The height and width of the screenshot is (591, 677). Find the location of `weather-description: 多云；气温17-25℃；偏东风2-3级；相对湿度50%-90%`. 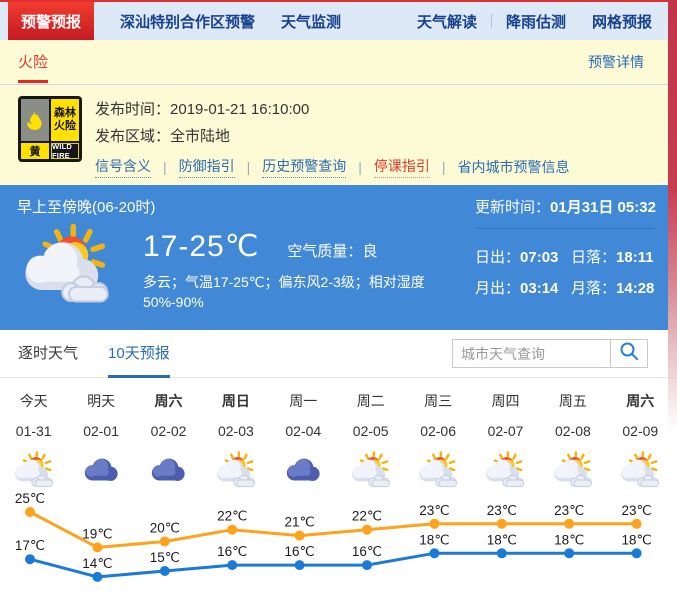

weather-description: 多云；气温17-25℃；偏东风2-3级；相对湿度50%-90% is located at coordinates (284, 292).